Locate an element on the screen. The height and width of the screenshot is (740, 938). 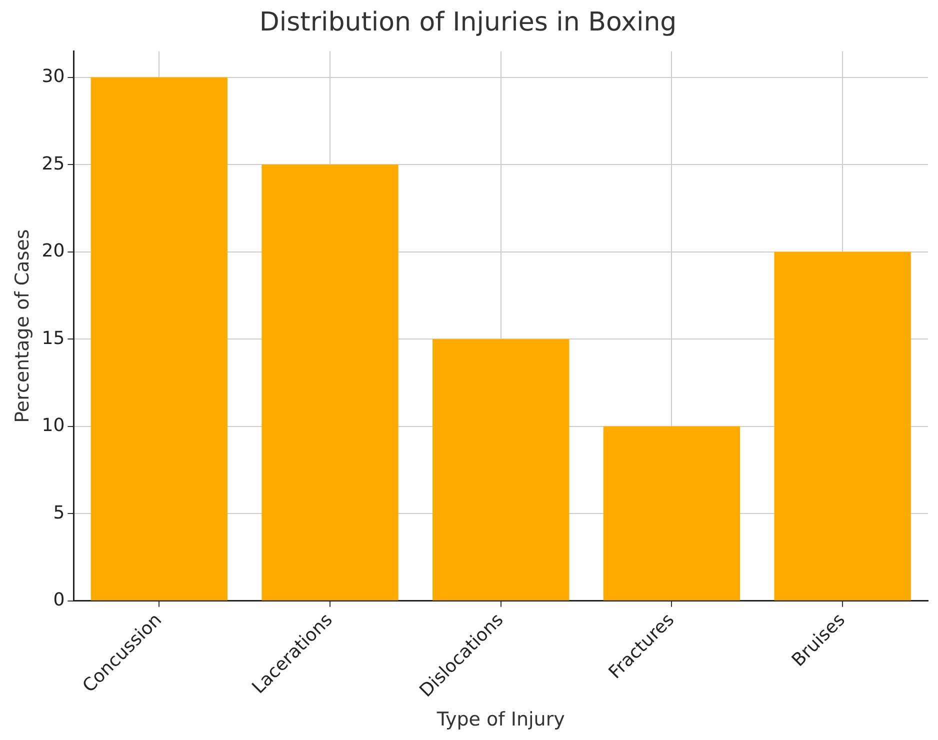
y-tick-label: 20 is located at coordinates (53, 251).